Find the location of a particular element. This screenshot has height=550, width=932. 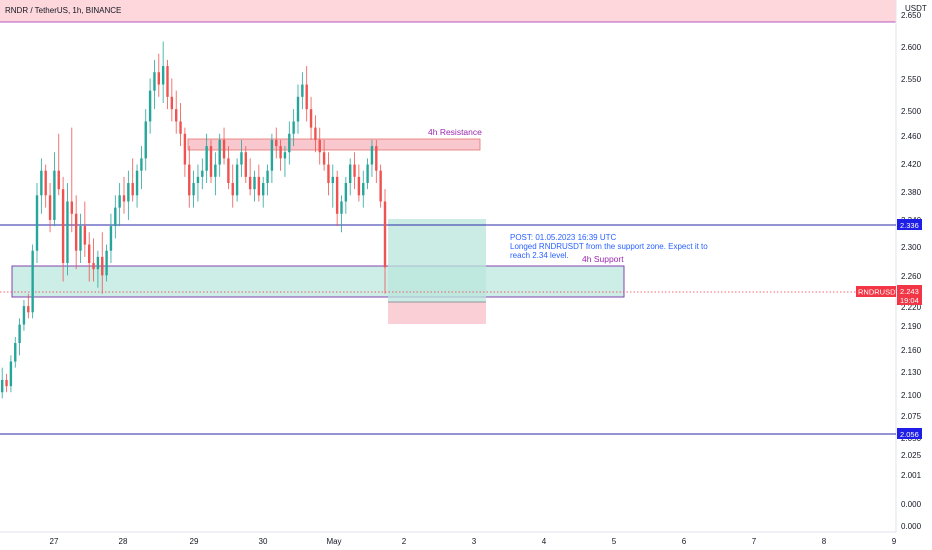

price-tick-label: 2.220 is located at coordinates (911, 307).